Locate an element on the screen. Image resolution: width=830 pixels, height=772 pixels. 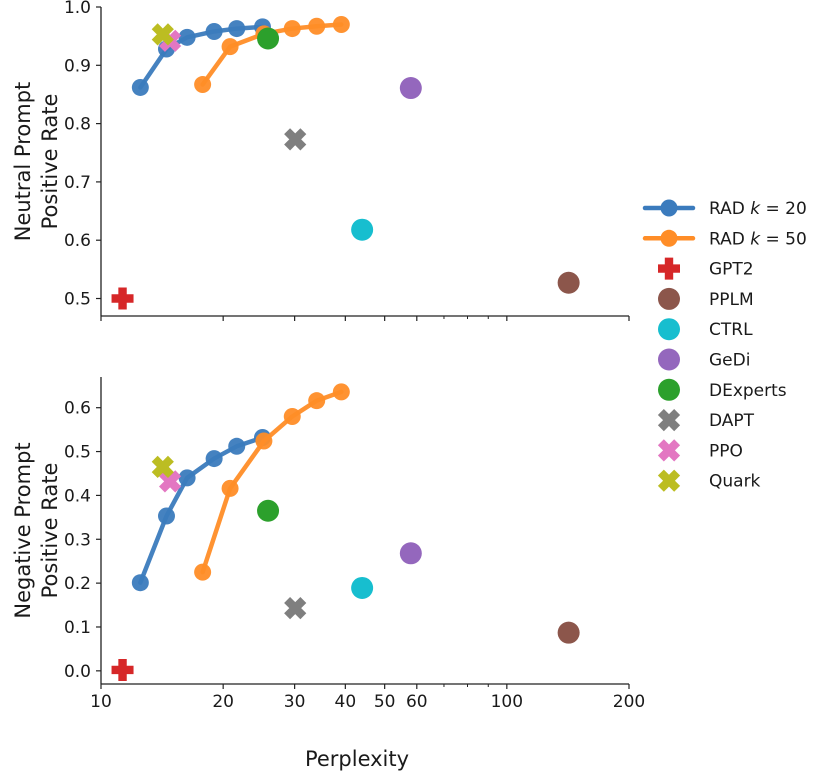
negative-x-tick-label: 60 is located at coordinates (417, 702).